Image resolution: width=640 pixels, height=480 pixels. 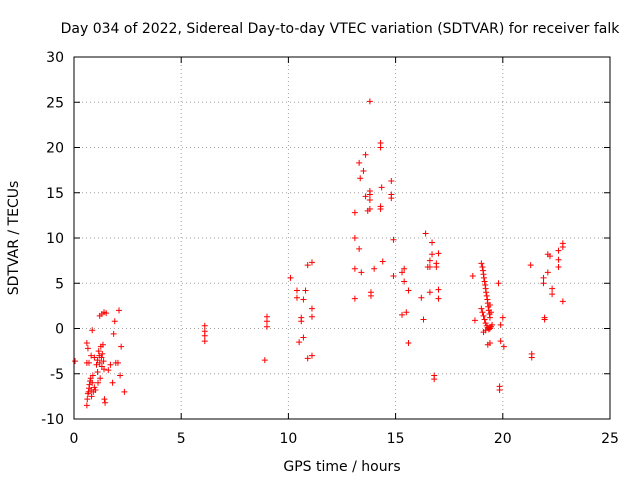 What do you see at coordinates (59, 284) in the screenshot?
I see `y-tick-label: 5` at bounding box center [59, 284].